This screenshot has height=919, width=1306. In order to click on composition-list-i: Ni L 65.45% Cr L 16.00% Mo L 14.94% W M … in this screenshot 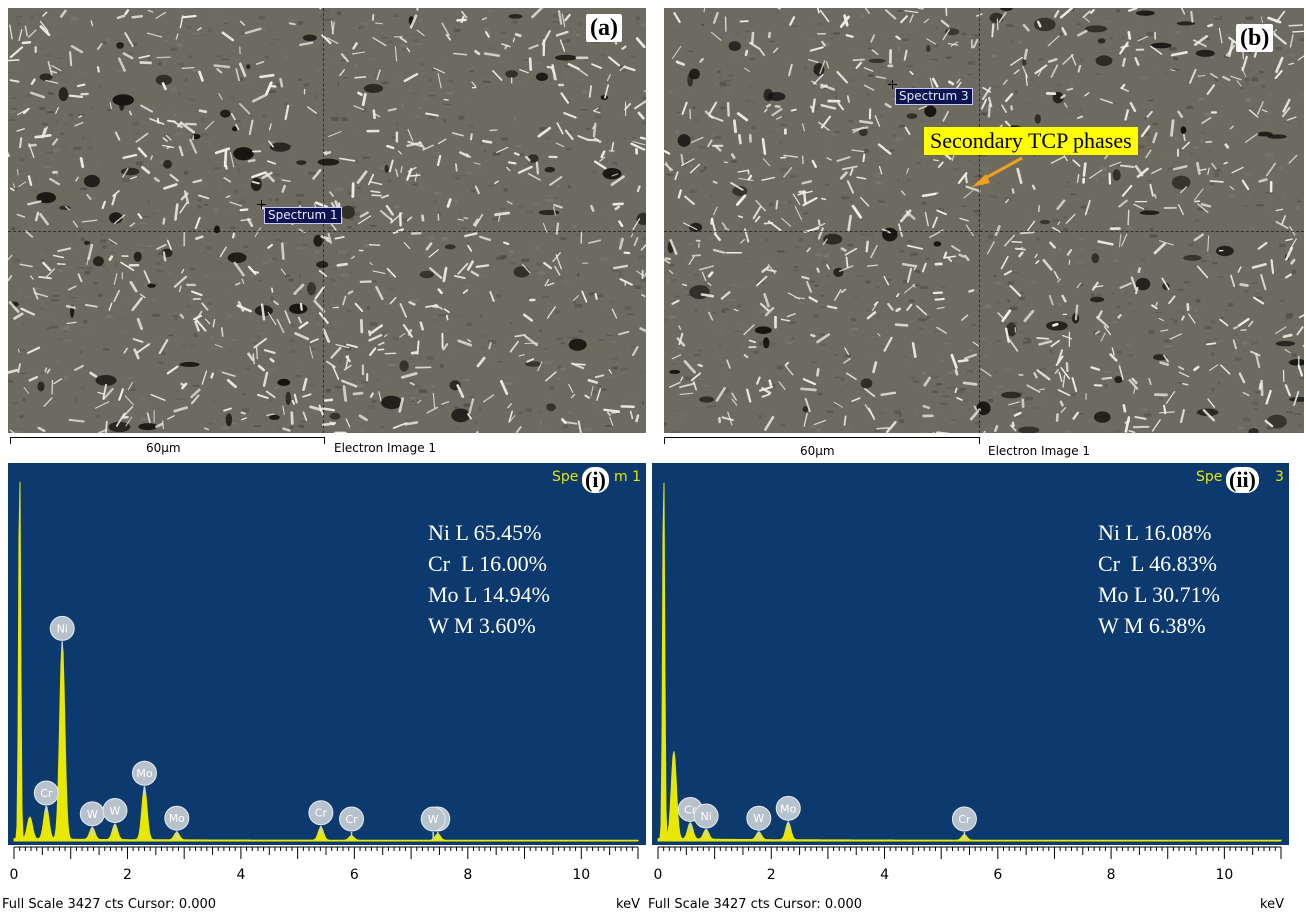, I will do `click(489, 579)`.